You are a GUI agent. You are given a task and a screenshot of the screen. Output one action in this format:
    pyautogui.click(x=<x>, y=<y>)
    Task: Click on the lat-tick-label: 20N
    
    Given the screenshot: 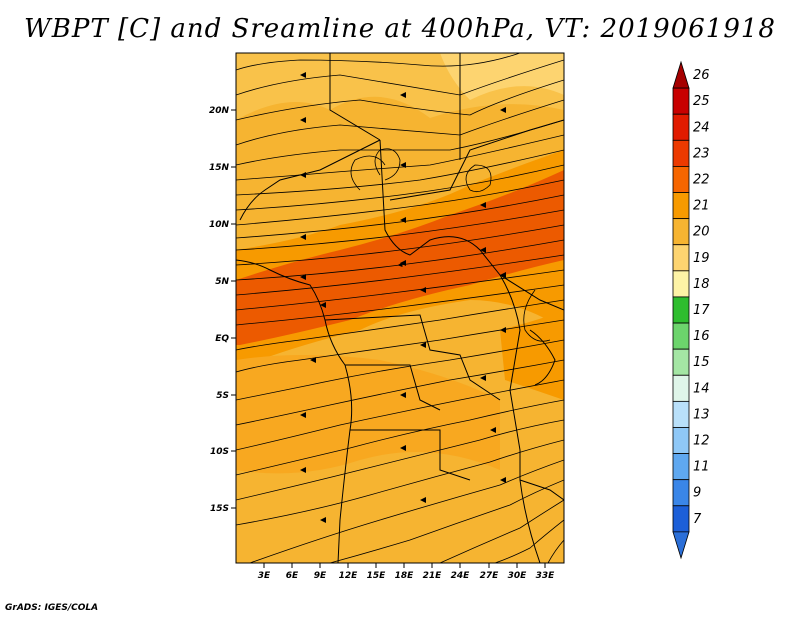 What is the action you would take?
    pyautogui.click(x=219, y=111)
    